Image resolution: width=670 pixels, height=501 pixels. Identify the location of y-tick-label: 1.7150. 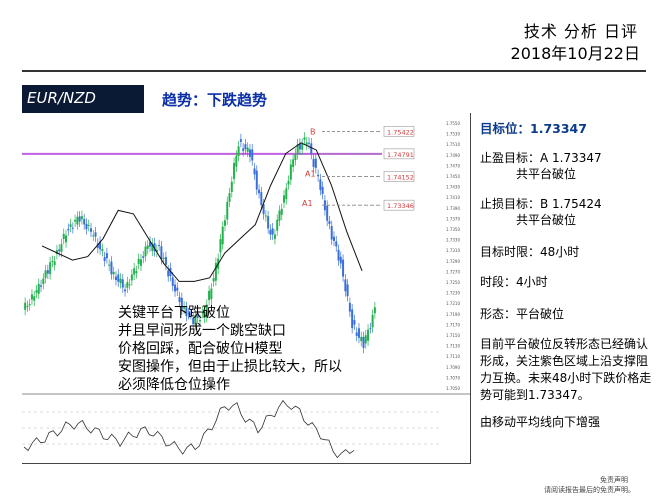
(453, 335).